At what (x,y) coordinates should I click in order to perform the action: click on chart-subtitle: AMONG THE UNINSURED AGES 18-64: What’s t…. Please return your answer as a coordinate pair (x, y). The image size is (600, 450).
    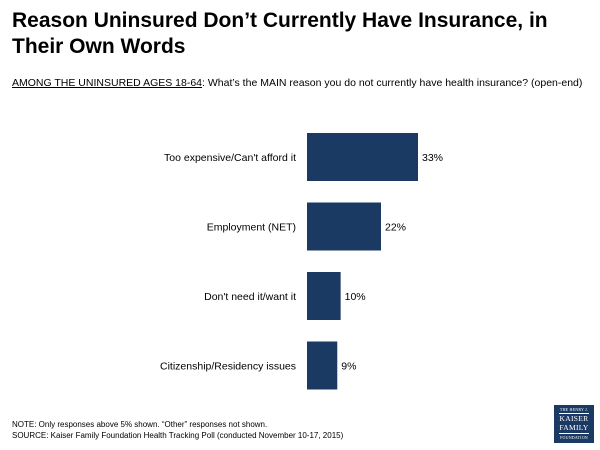
    Looking at the image, I should click on (302, 83).